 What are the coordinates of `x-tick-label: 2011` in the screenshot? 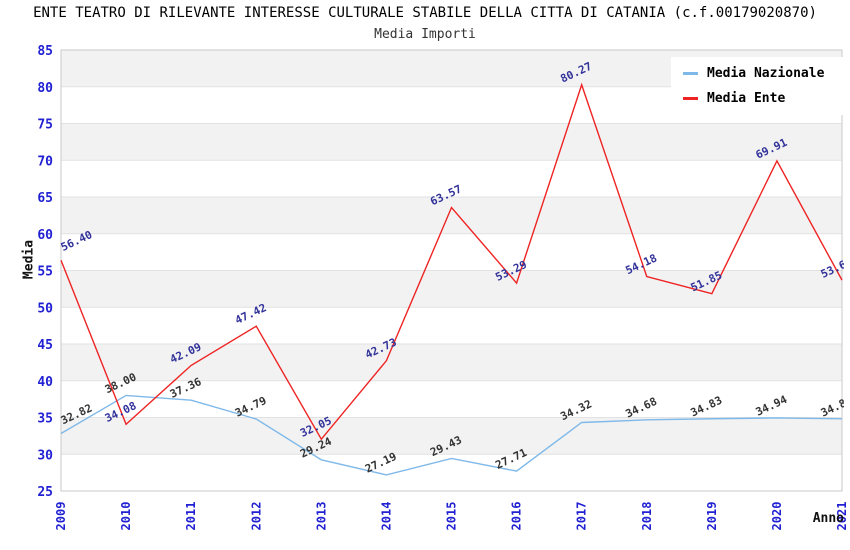 It's located at (191, 516).